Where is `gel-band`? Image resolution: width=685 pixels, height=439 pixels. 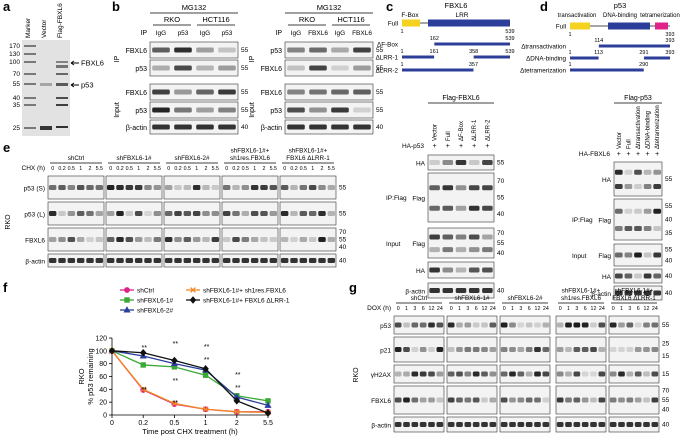 gel-band is located at coordinates (62, 62).